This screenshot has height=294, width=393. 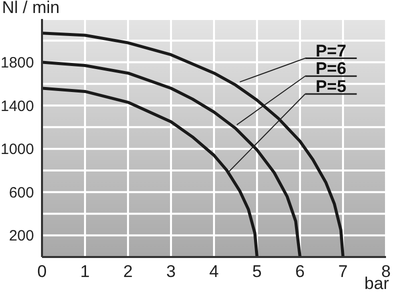 I want to click on x-tick-label: 1, so click(x=85, y=272).